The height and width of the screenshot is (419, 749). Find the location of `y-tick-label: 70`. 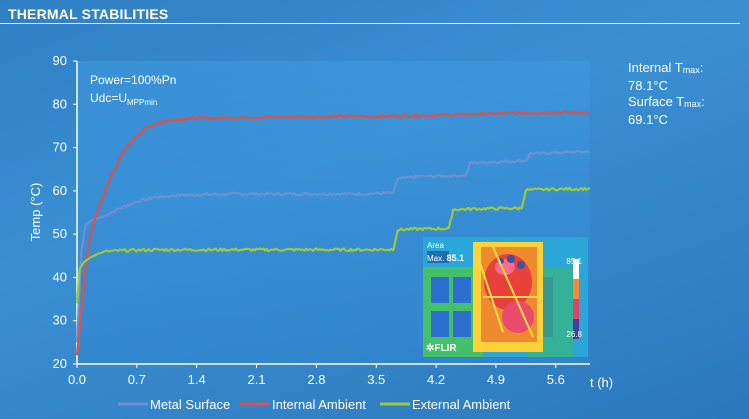

y-tick-label: 70 is located at coordinates (60, 147).